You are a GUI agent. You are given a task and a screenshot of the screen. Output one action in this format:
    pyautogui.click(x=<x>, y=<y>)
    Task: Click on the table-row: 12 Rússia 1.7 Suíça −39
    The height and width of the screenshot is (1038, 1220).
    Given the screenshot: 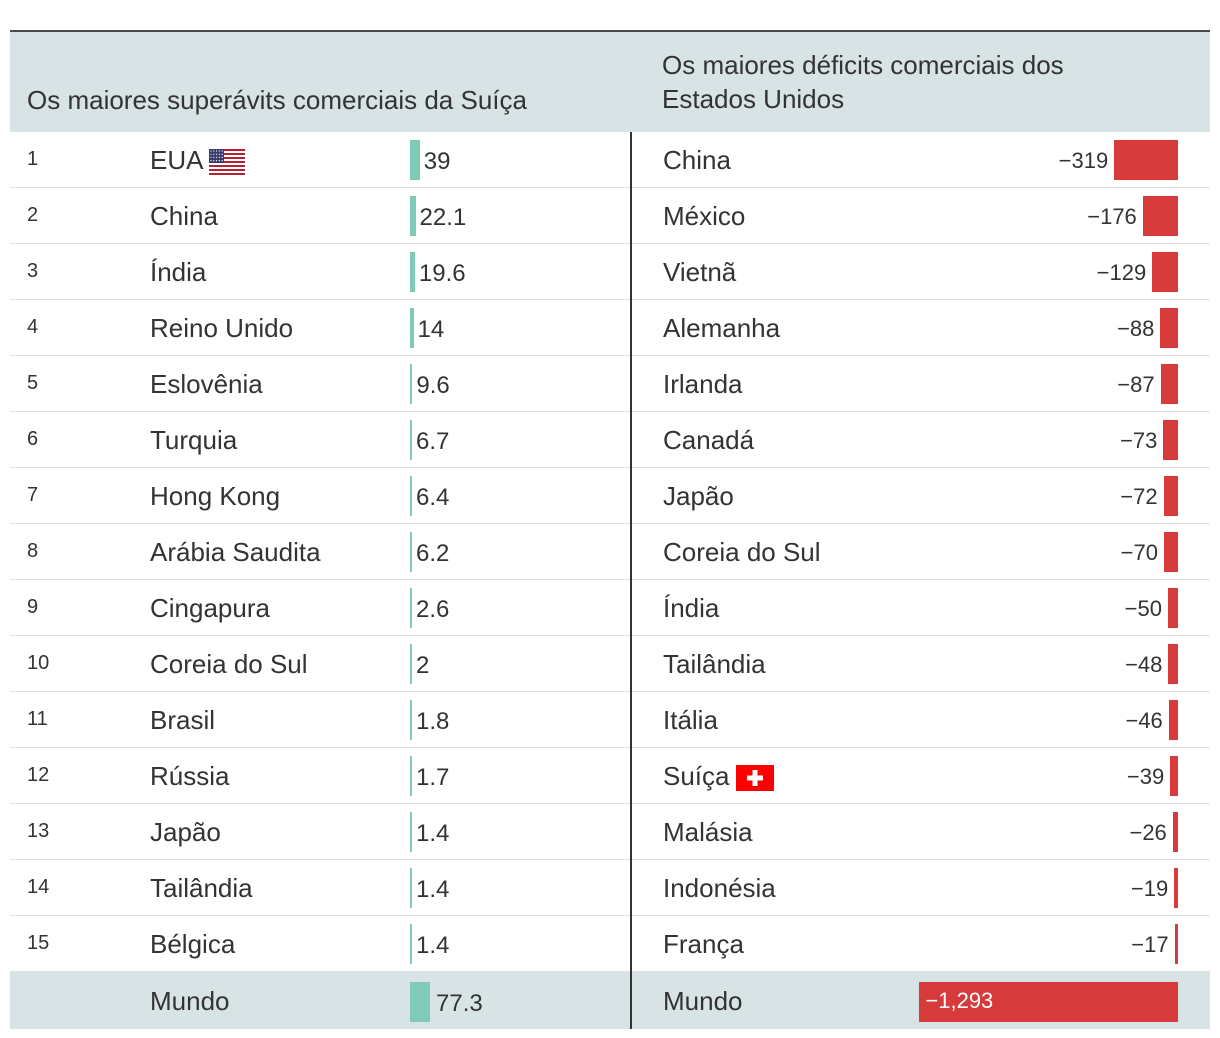 What is the action you would take?
    pyautogui.click(x=610, y=776)
    